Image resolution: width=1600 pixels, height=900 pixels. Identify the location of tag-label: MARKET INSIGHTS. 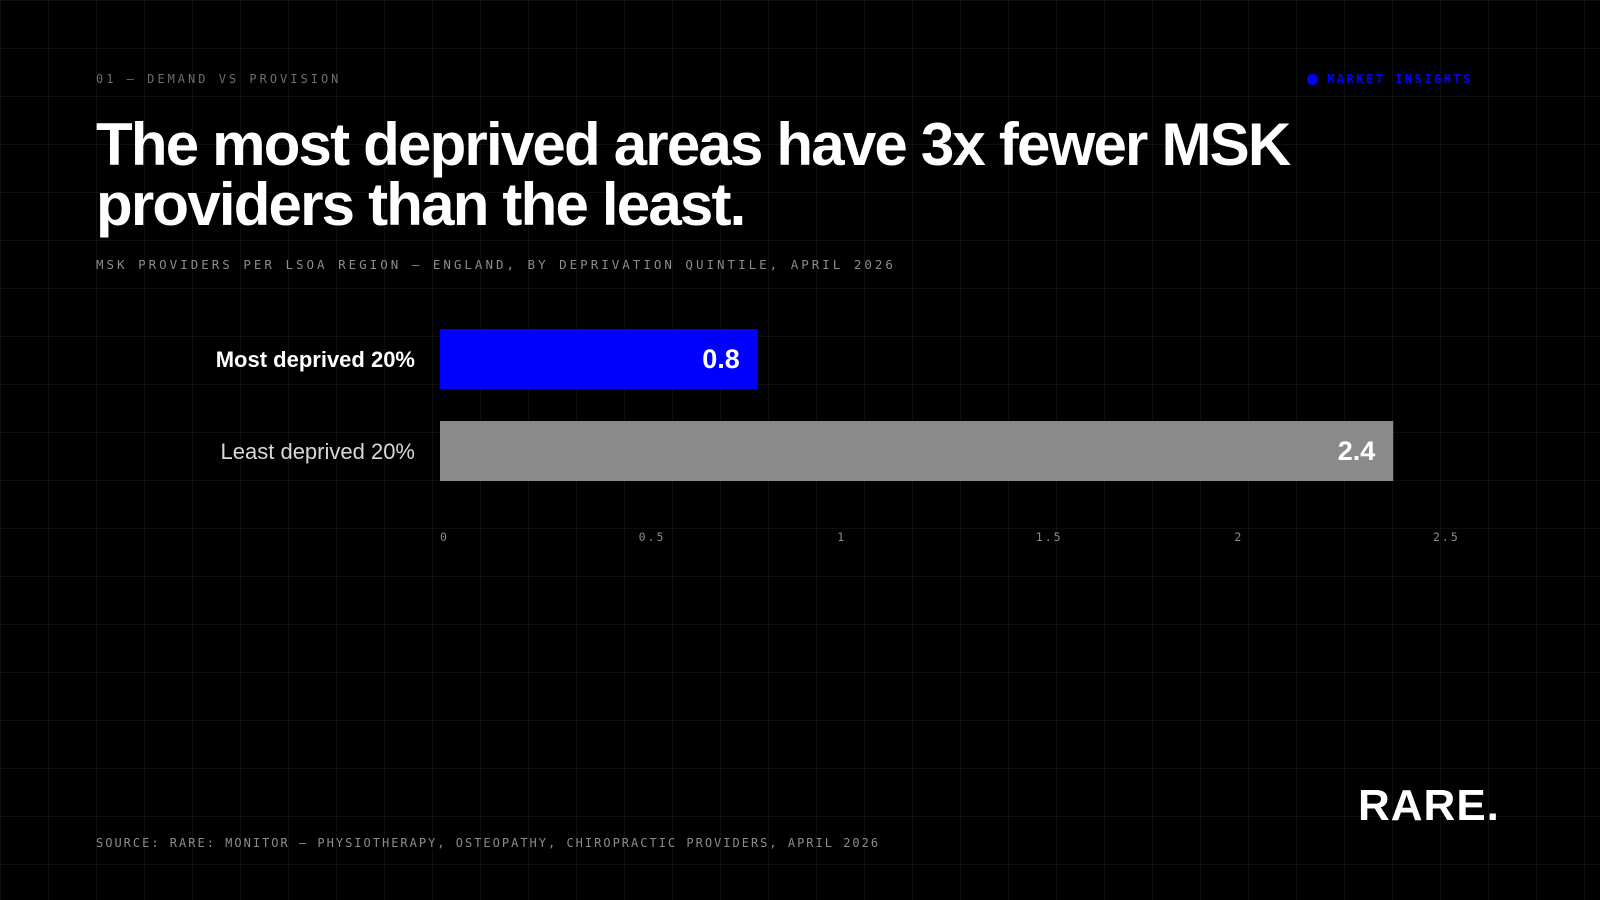
(1400, 79).